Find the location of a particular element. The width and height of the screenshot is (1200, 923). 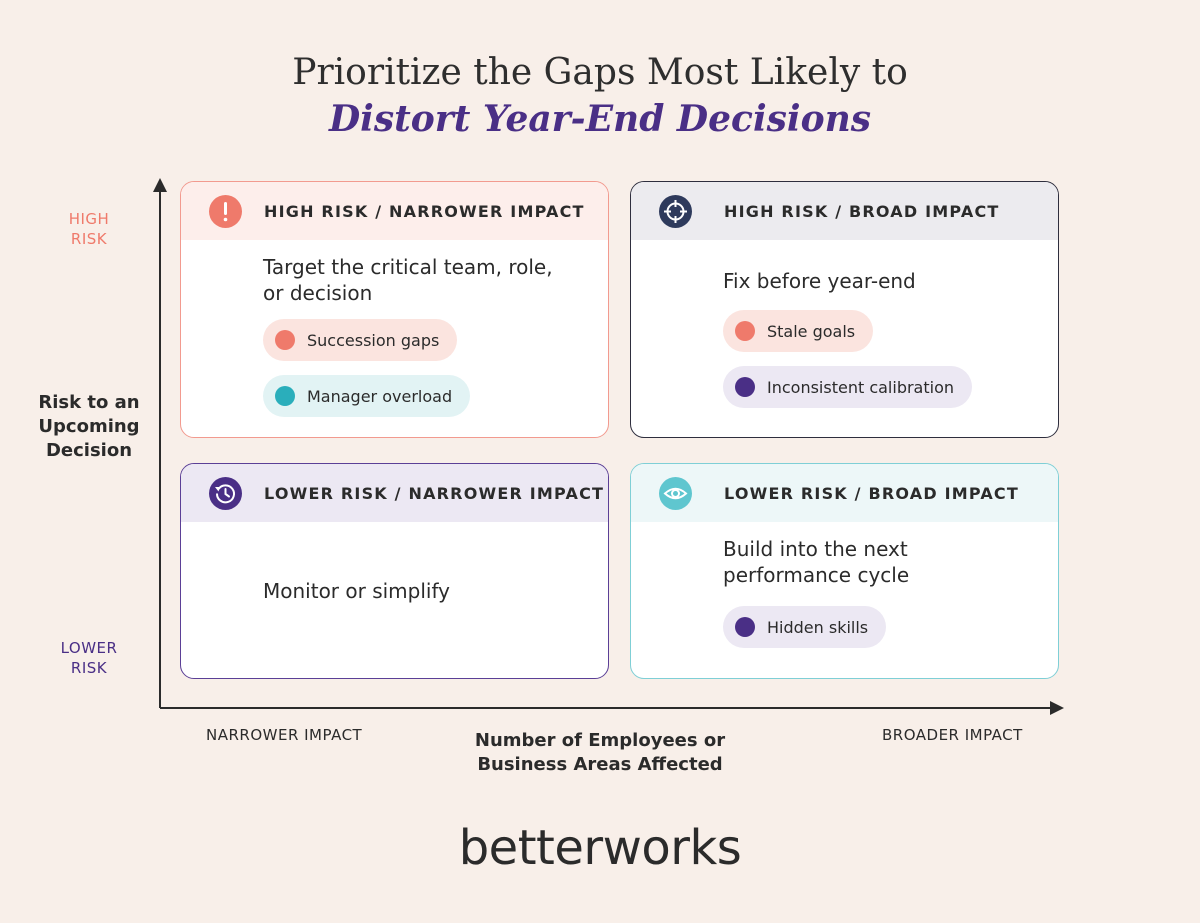

pill-inconsistent-calibration: Inconsistent calibration is located at coordinates (847, 387).